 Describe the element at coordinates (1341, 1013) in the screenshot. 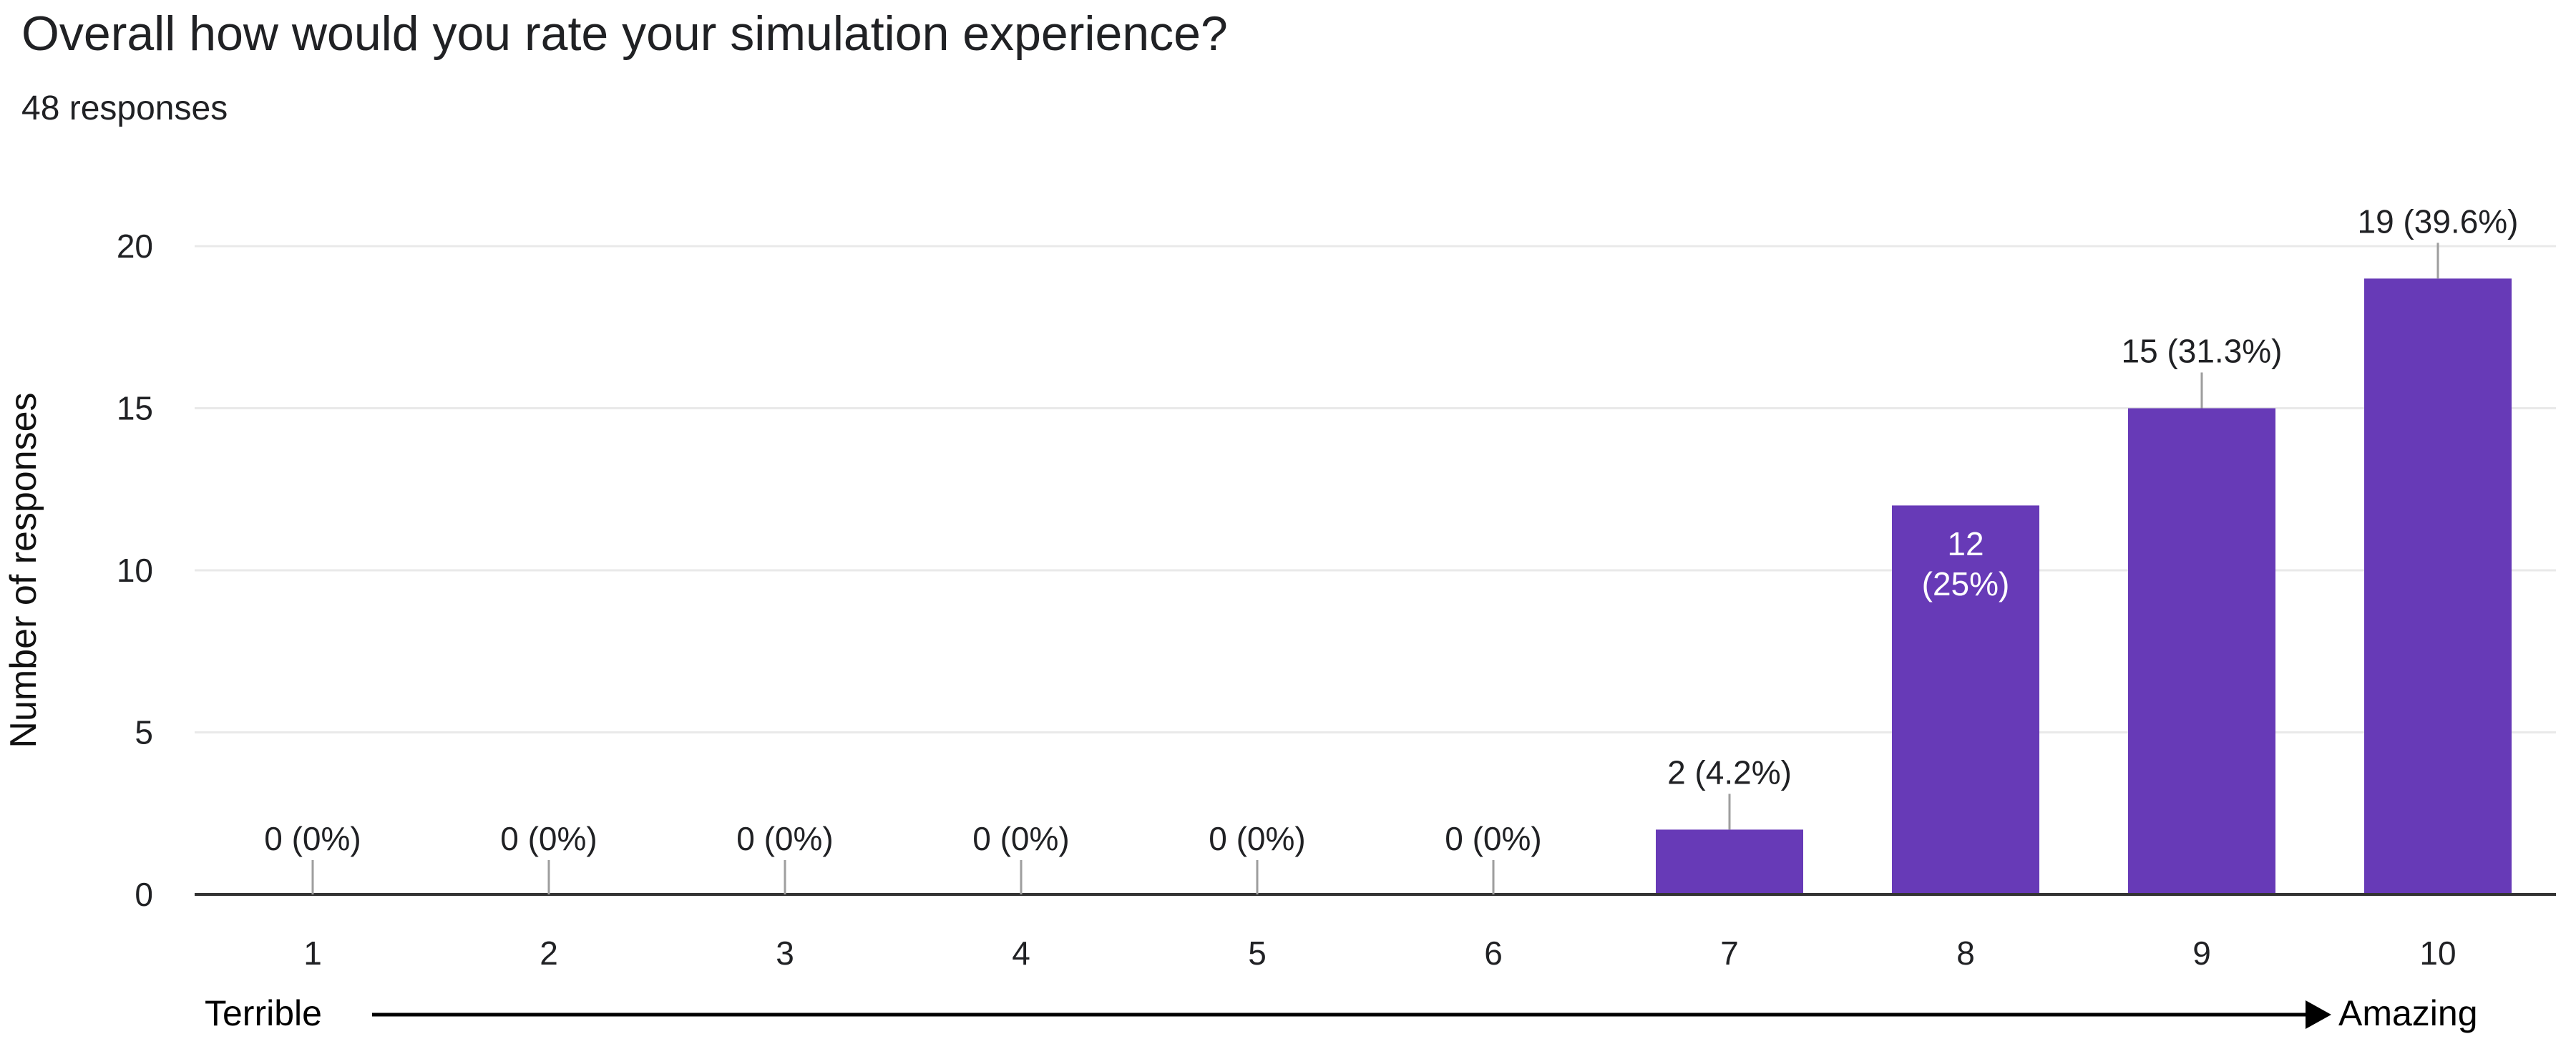

I see `scale-annotation: Terrible Amazing` at that location.